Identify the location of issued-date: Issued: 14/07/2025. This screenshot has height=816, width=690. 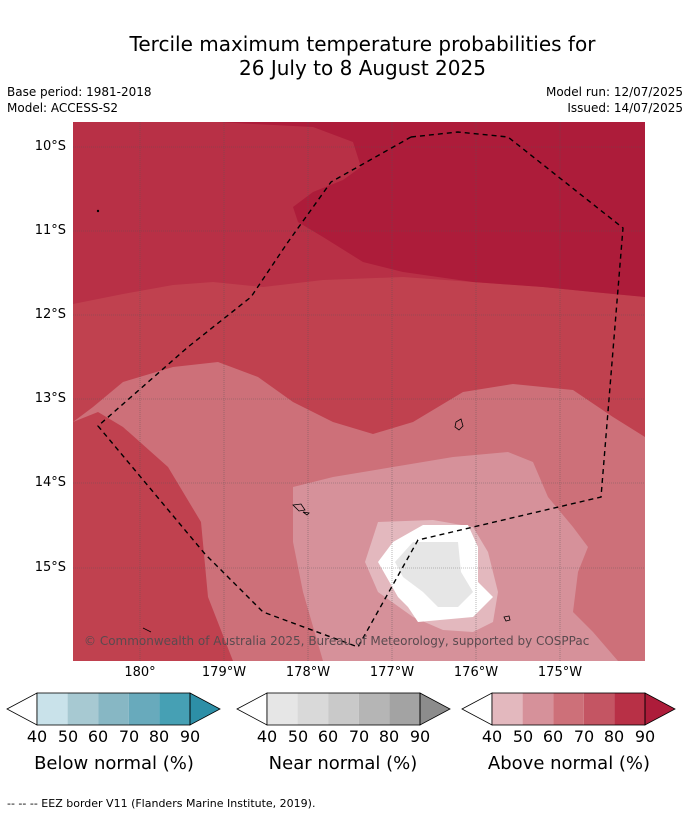
(625, 108).